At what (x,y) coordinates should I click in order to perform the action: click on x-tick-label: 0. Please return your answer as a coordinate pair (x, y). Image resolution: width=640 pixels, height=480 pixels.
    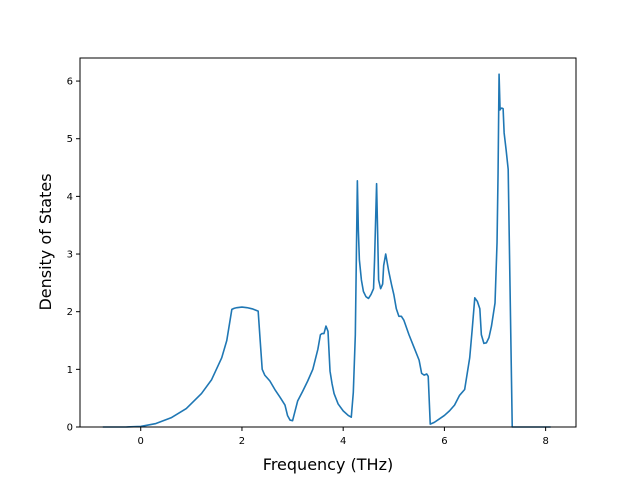
    Looking at the image, I should click on (141, 441).